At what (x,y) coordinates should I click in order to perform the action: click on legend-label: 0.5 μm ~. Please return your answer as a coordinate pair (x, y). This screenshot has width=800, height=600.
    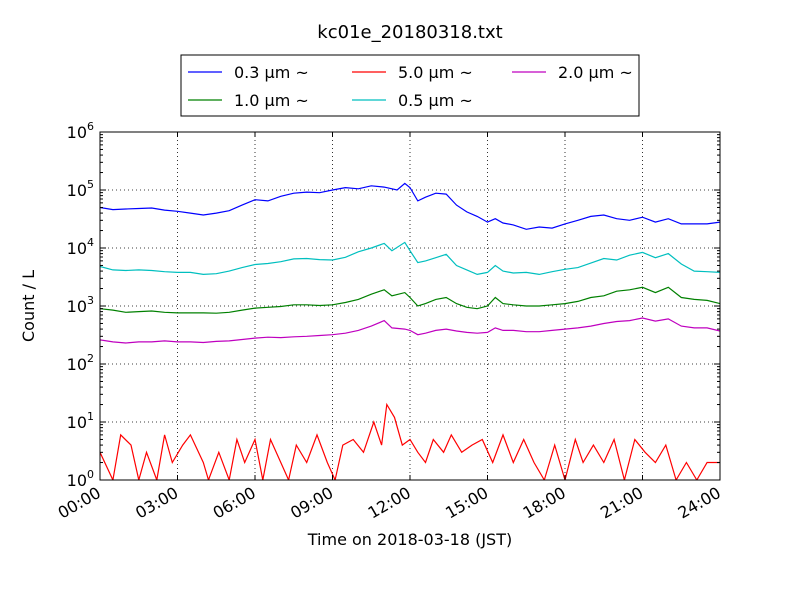
    Looking at the image, I should click on (435, 100).